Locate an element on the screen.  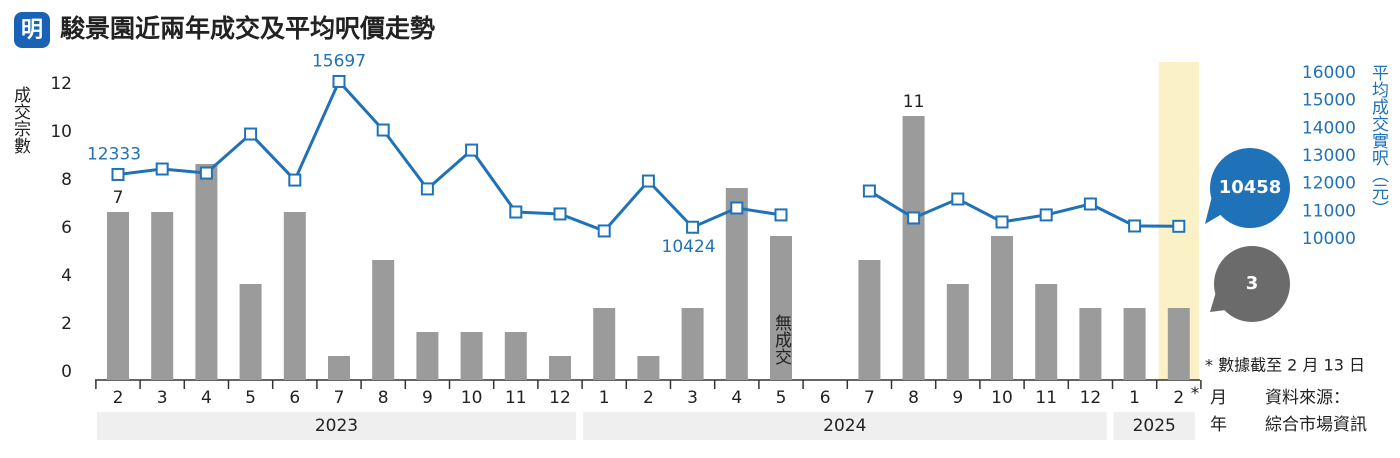
y2-tick-label: 11000 is located at coordinates (1329, 211).